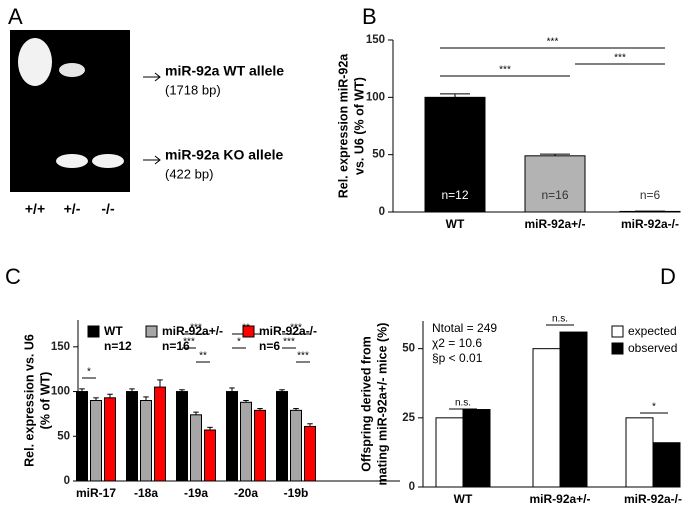 The image size is (687, 509). I want to click on legend-label: miR-92a+/-, so click(192, 331).